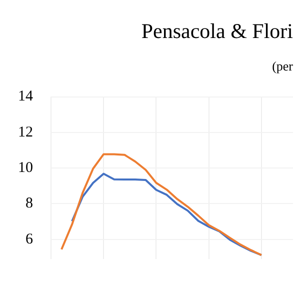 Image resolution: width=298 pixels, height=286 pixels. I want to click on y-tick-label: 6, so click(30, 239).